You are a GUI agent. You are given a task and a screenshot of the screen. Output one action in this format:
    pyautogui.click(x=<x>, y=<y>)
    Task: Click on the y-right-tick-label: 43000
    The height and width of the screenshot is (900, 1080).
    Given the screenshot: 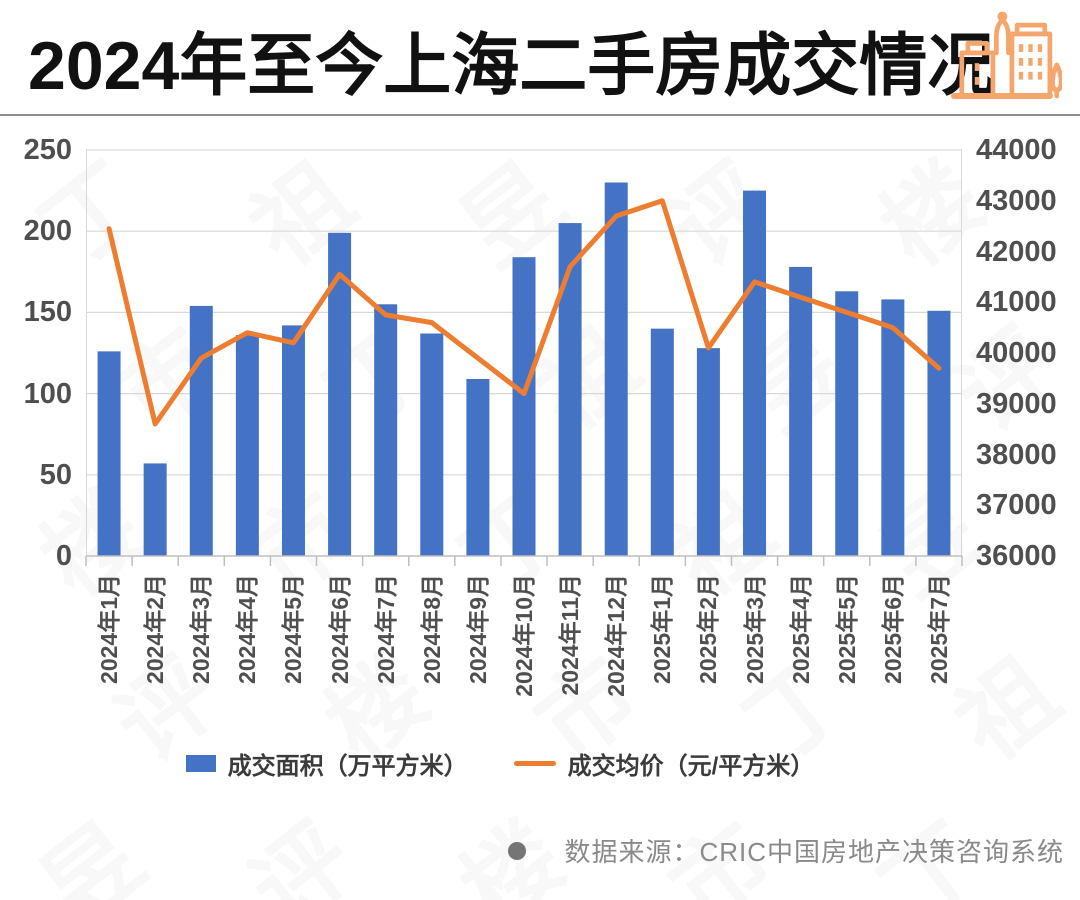 What is the action you would take?
    pyautogui.click(x=1016, y=200)
    